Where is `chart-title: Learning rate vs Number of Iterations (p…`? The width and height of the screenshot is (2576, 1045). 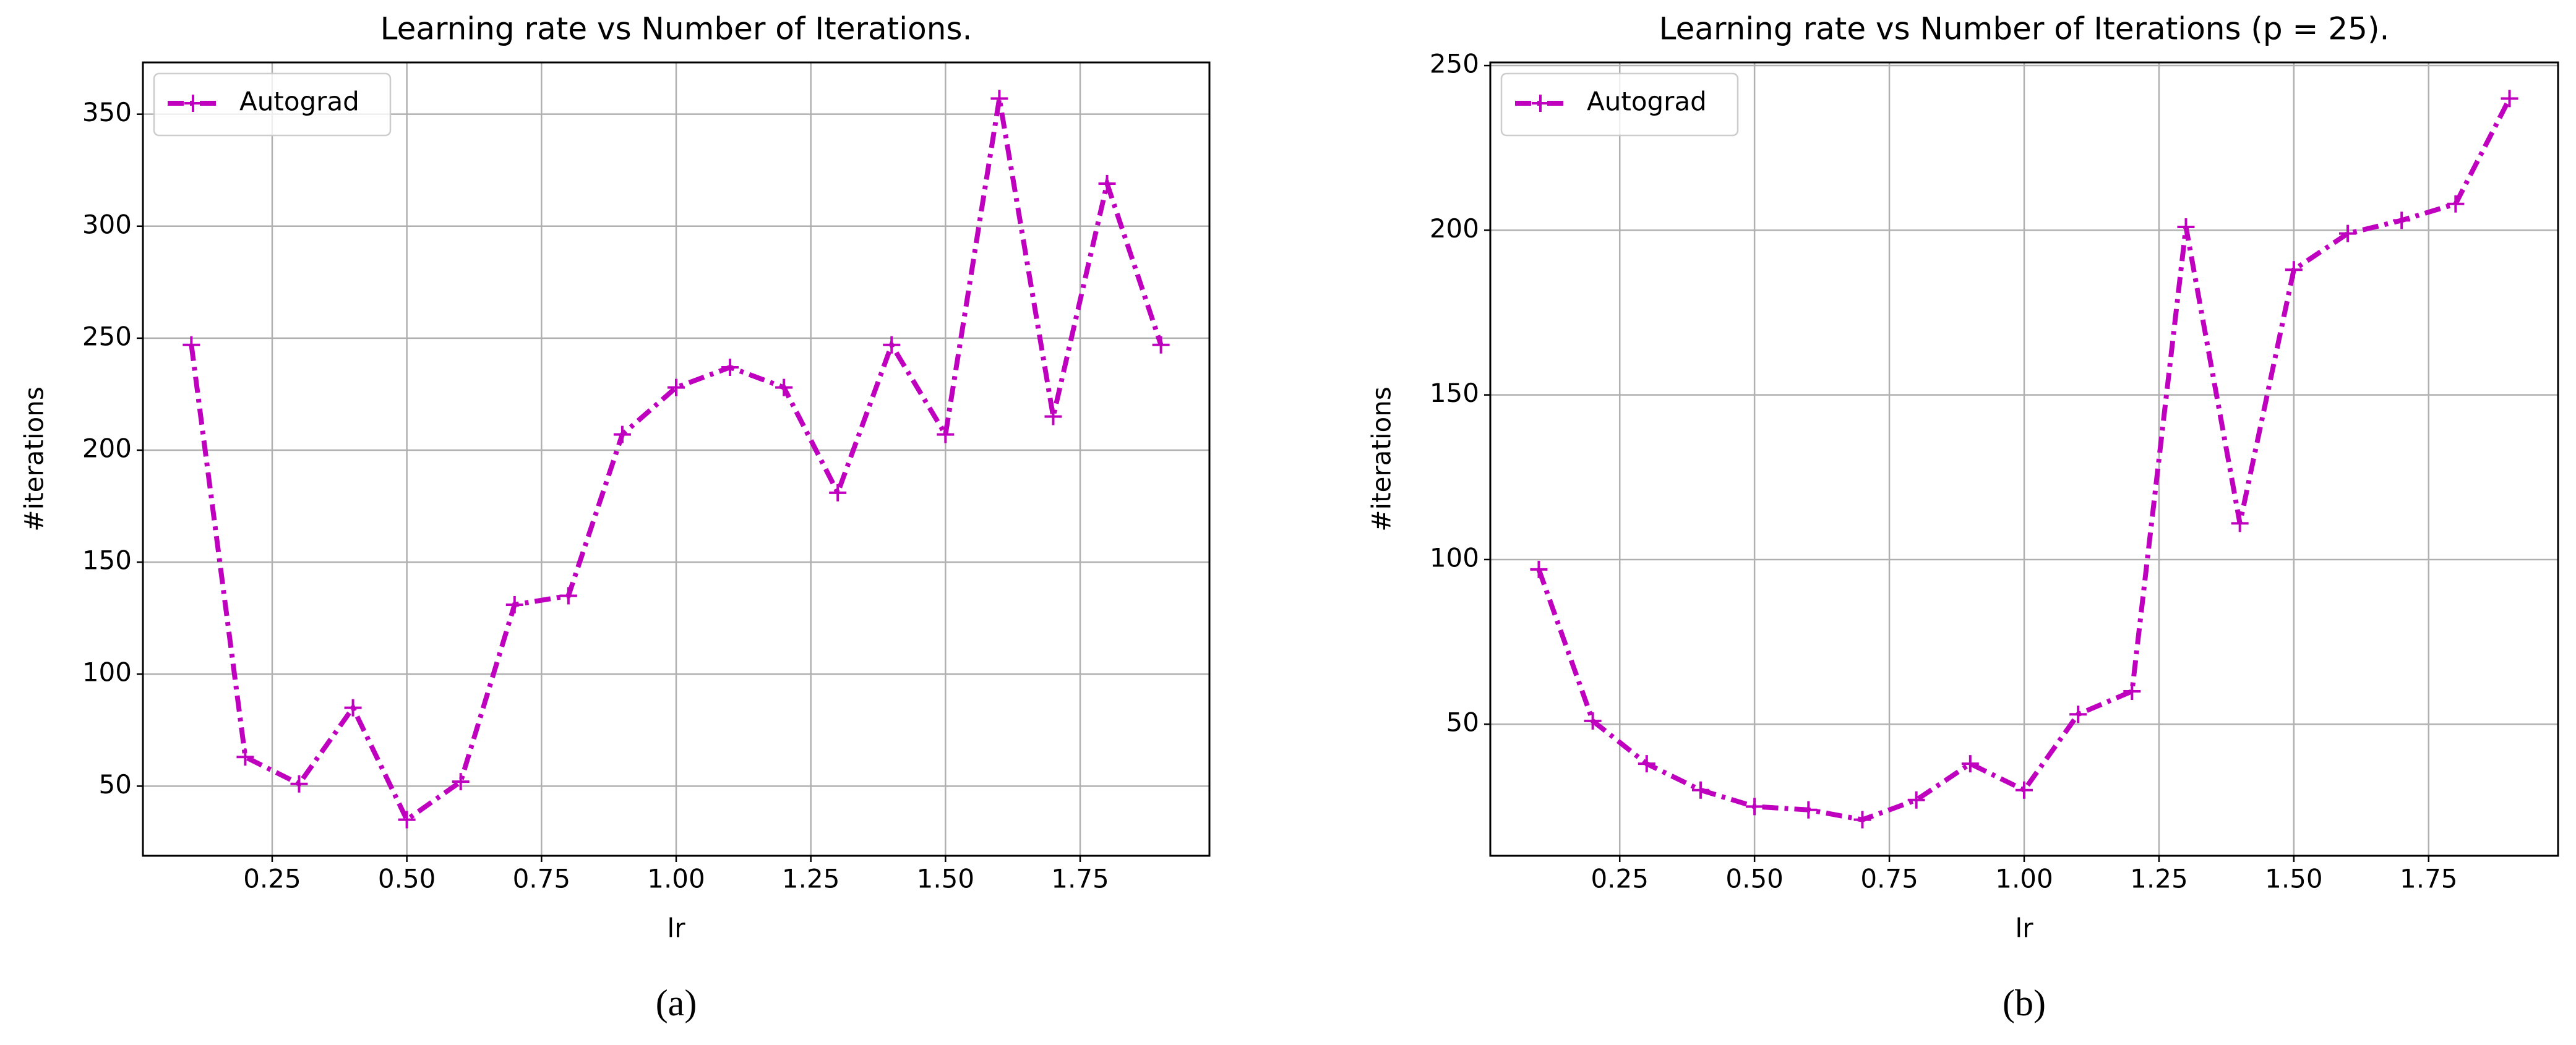
chart-title: Learning rate vs Number of Iterations (p… is located at coordinates (2024, 29).